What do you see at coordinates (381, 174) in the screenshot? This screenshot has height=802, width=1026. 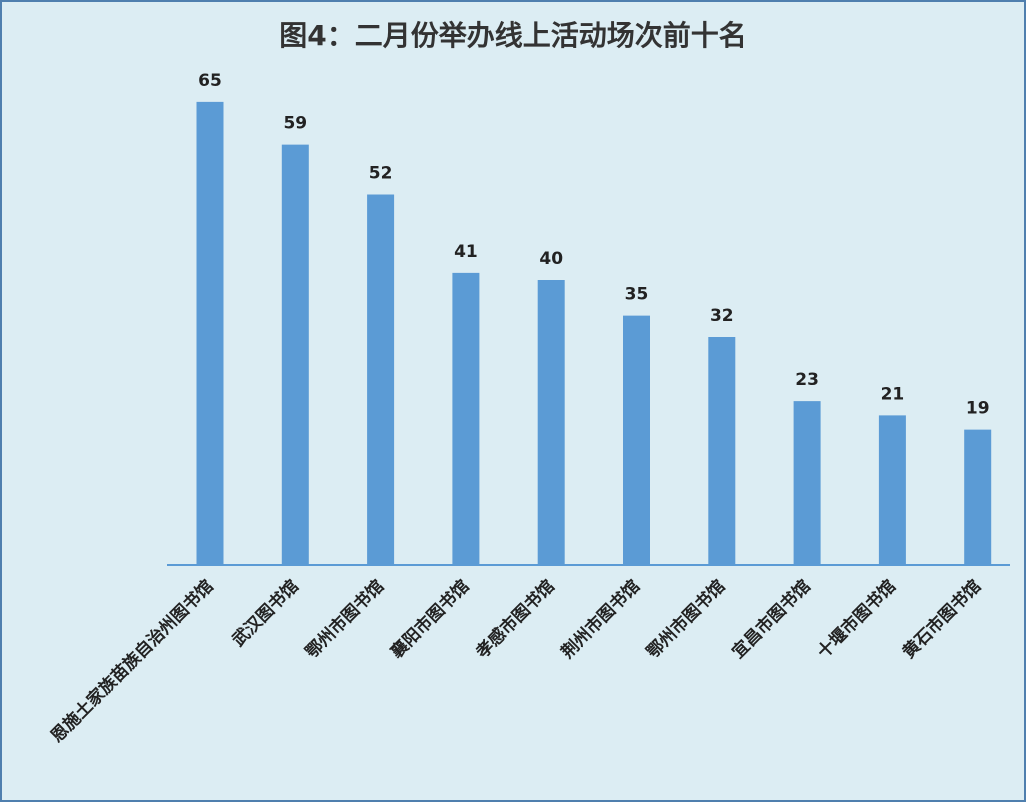 I see `data-label-3: 52` at bounding box center [381, 174].